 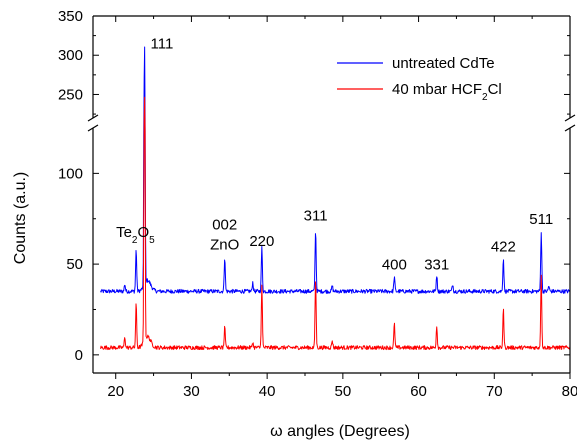 I want to click on legend-label-untreated: untreated CdTe, so click(x=443, y=63).